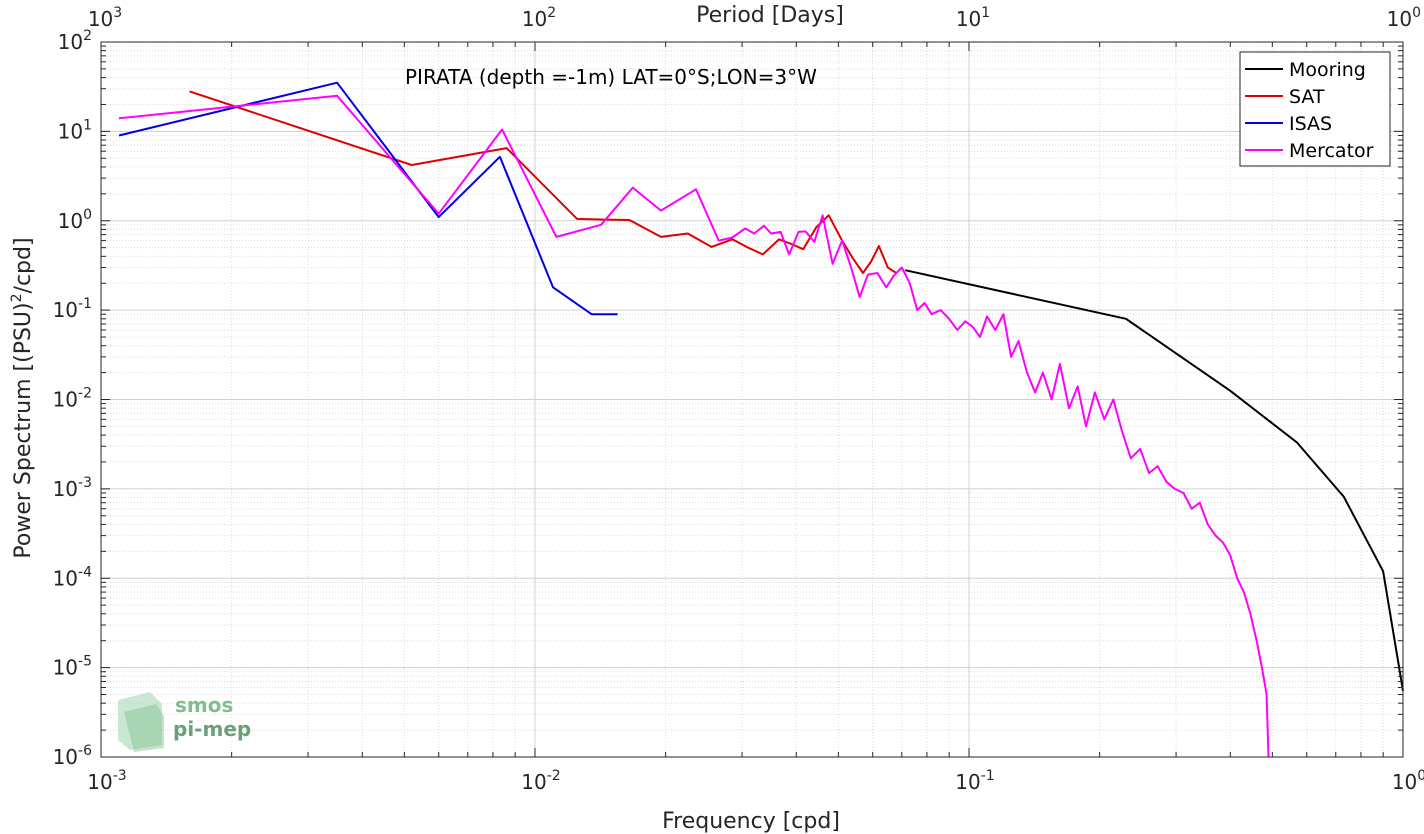 The width and height of the screenshot is (1424, 834). Describe the element at coordinates (73, 756) in the screenshot. I see `y-tick-label: 10⁻⁶` at that location.